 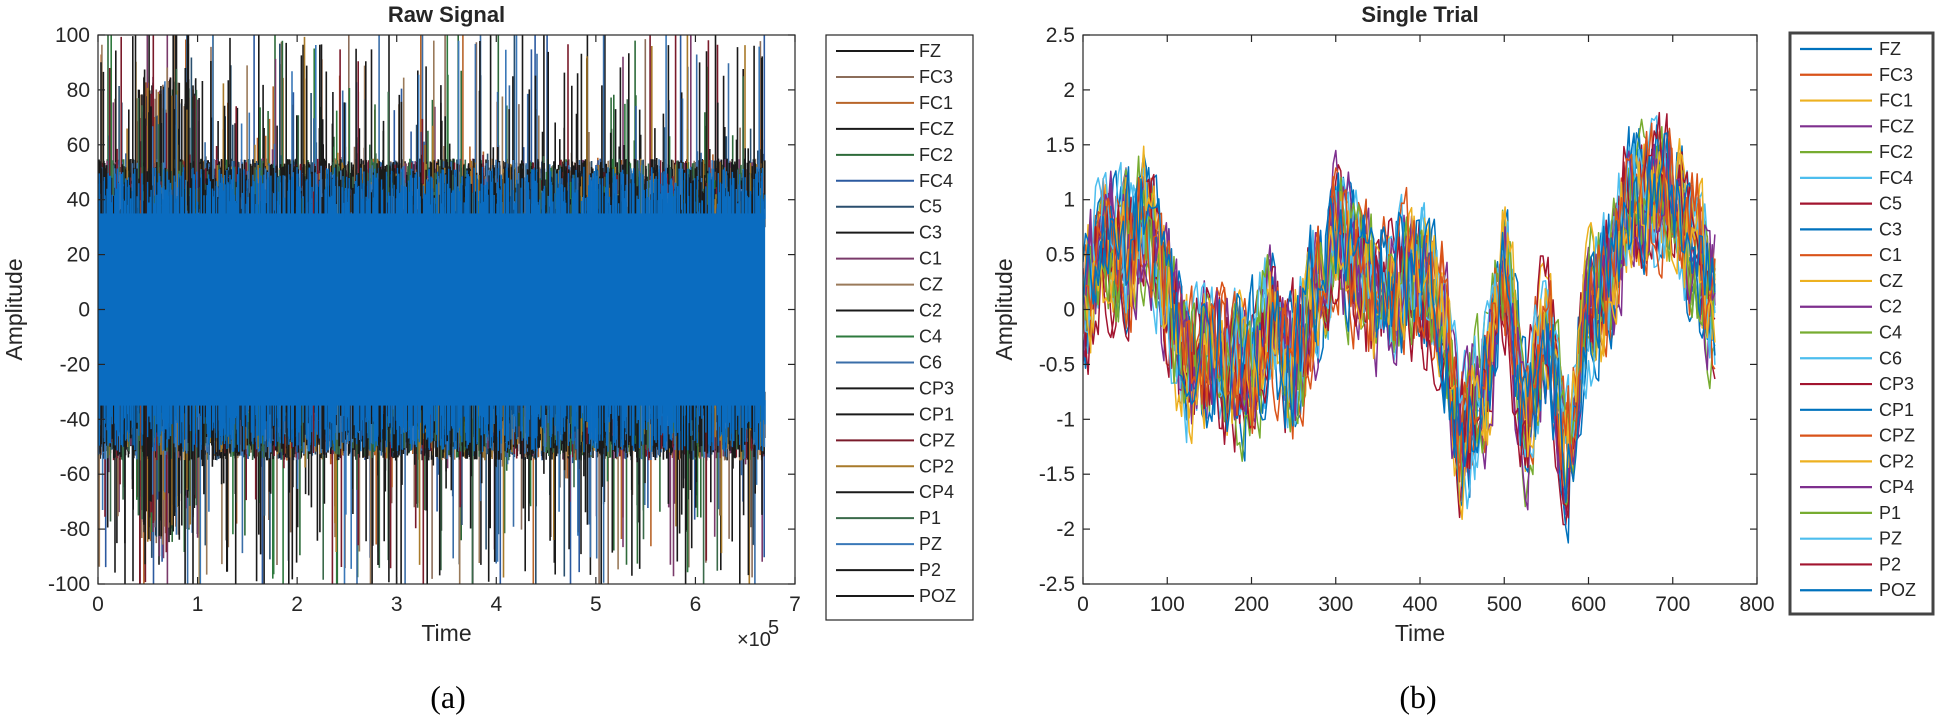 What do you see at coordinates (1672, 604) in the screenshot?
I see `x-tick-label: 700` at bounding box center [1672, 604].